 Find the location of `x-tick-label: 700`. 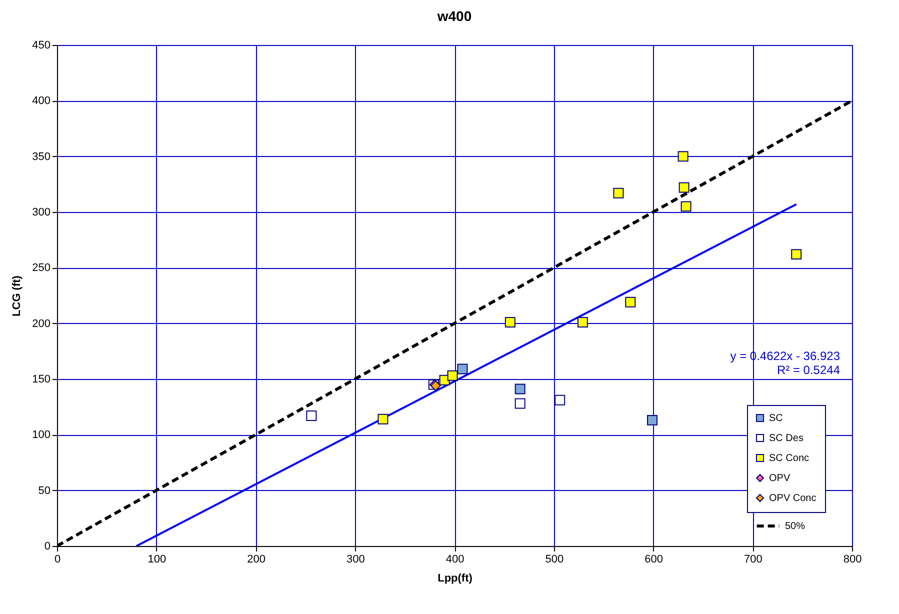

x-tick-label: 700 is located at coordinates (753, 560).